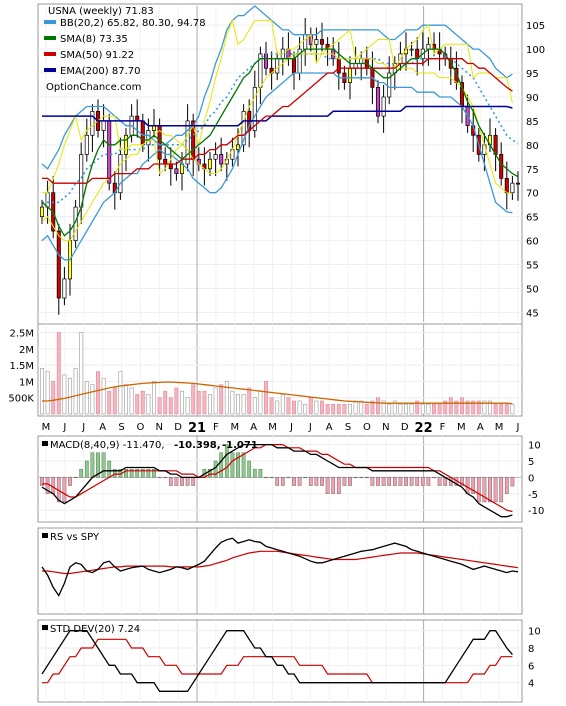  What do you see at coordinates (532, 170) in the screenshot?
I see `price-tick-label: 75` at bounding box center [532, 170].